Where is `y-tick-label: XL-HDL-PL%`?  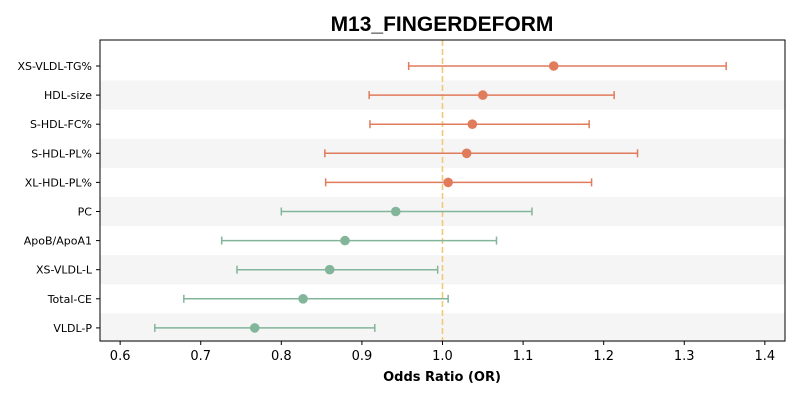 y-tick-label: XL-HDL-PL% is located at coordinates (58, 182).